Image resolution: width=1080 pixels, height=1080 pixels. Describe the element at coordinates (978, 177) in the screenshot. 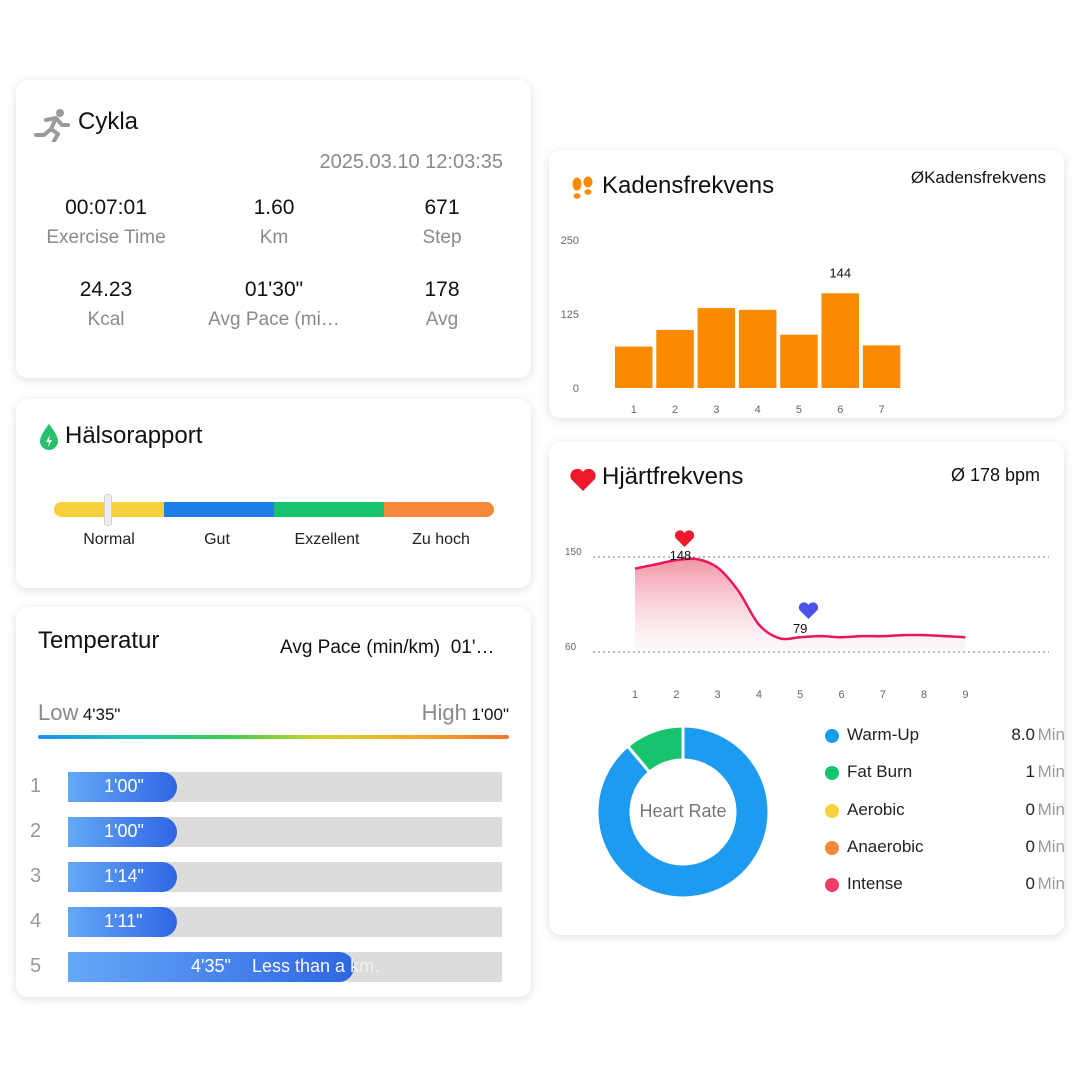

I see `cadence-avg-label: ØKadensfrekvens` at that location.